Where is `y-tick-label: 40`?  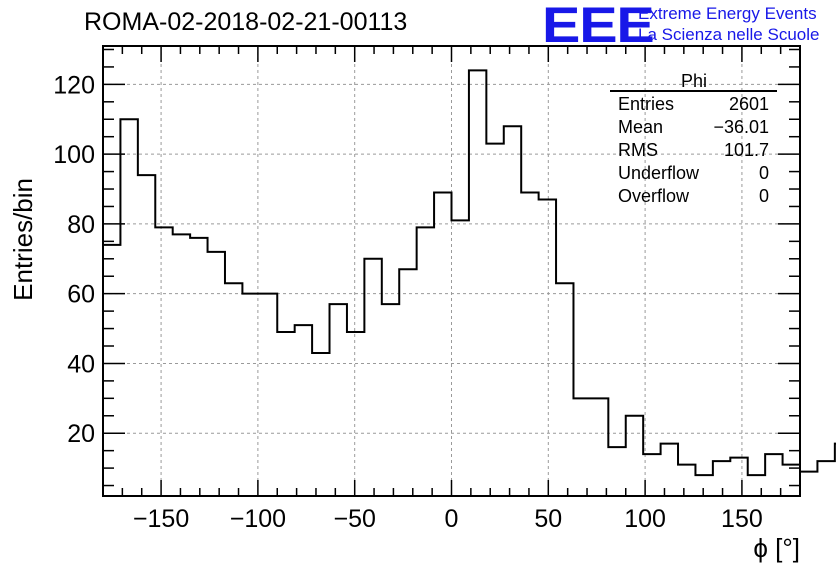 y-tick-label: 40 is located at coordinates (81, 364).